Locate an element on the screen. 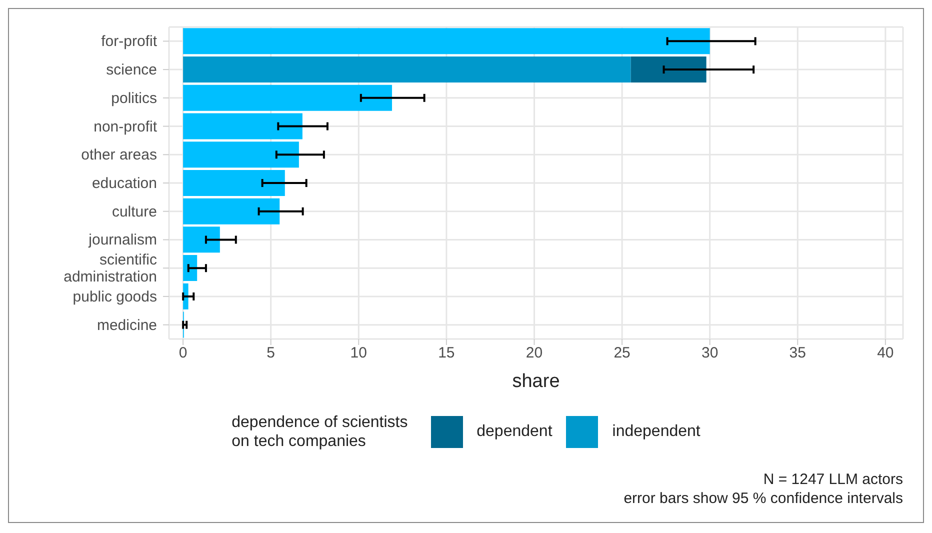 The height and width of the screenshot is (533, 932). x-tick-label: 35 is located at coordinates (797, 353).